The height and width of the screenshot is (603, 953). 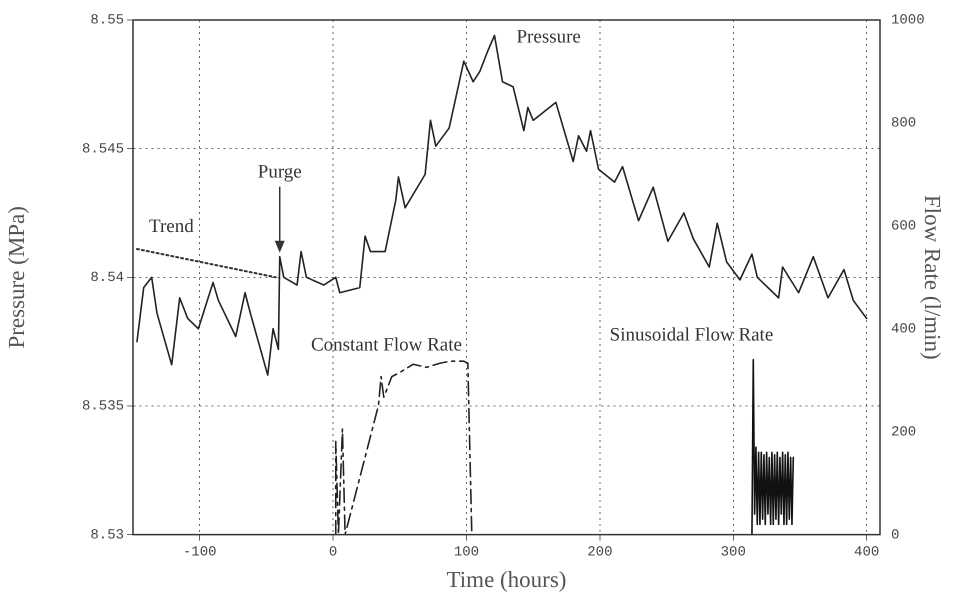 What do you see at coordinates (280, 172) in the screenshot?
I see `annotation: Purge` at bounding box center [280, 172].